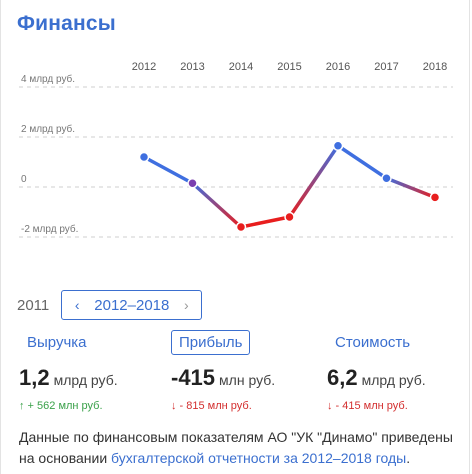  What do you see at coordinates (61, 406) in the screenshot?
I see `revenue-delta: ↑ + 562 млн руб.` at bounding box center [61, 406].